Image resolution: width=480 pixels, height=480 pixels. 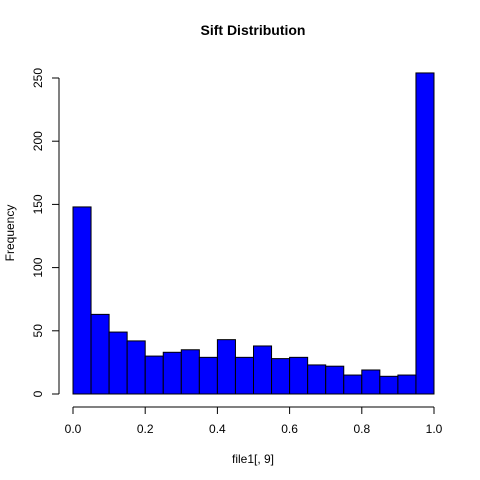 I want to click on y-tick-label: 200, so click(x=38, y=141).